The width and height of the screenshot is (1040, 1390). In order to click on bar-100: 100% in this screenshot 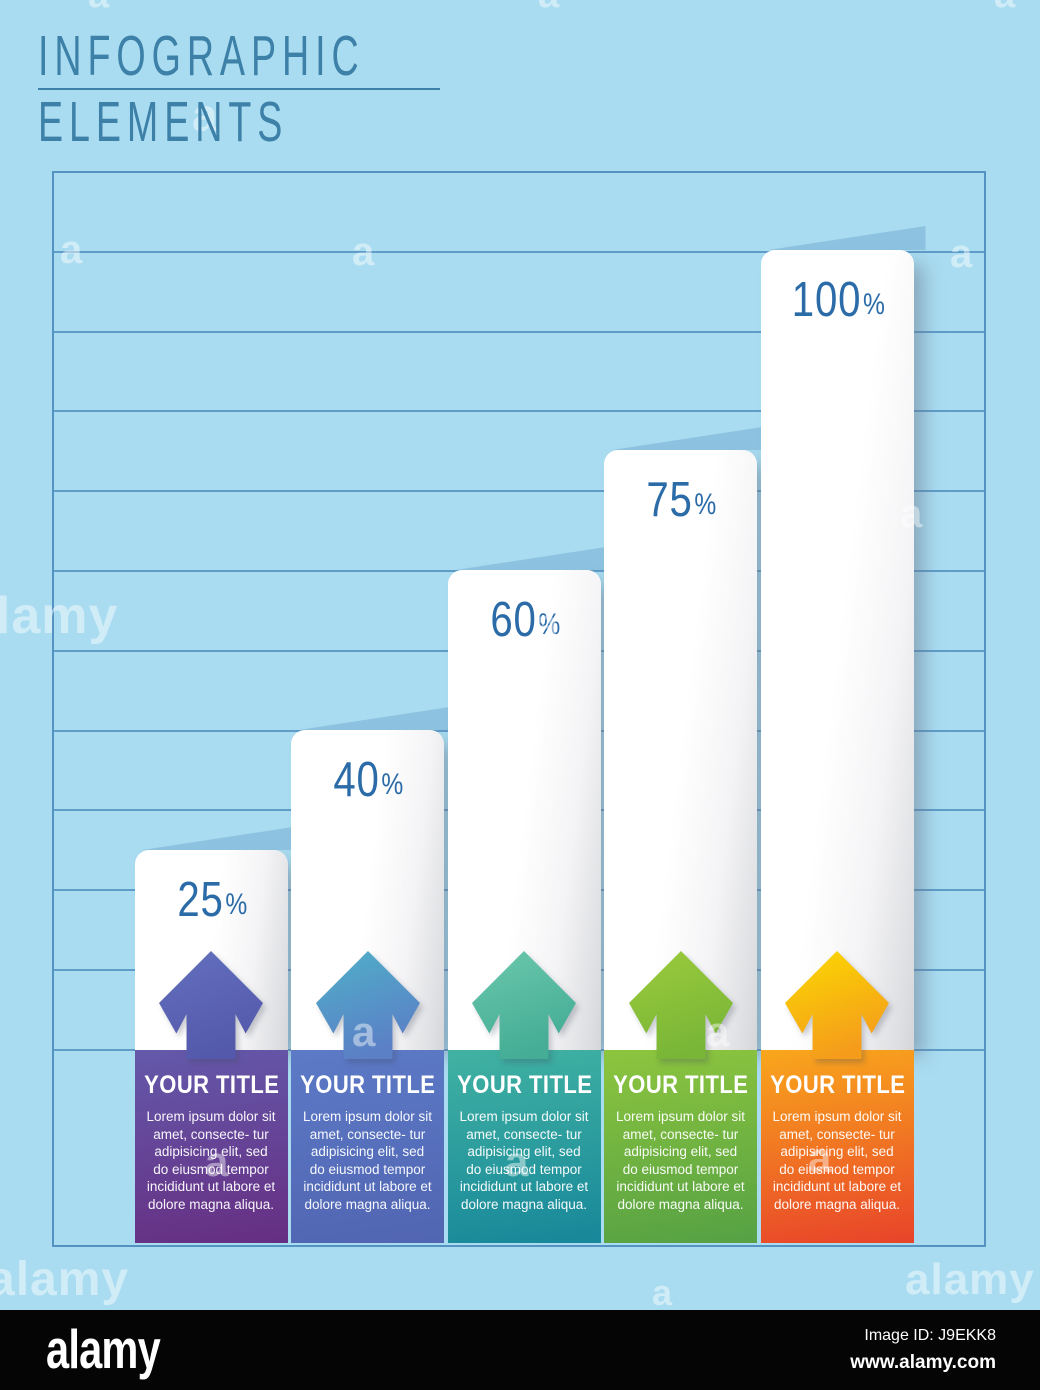, I will do `click(837, 650)`.